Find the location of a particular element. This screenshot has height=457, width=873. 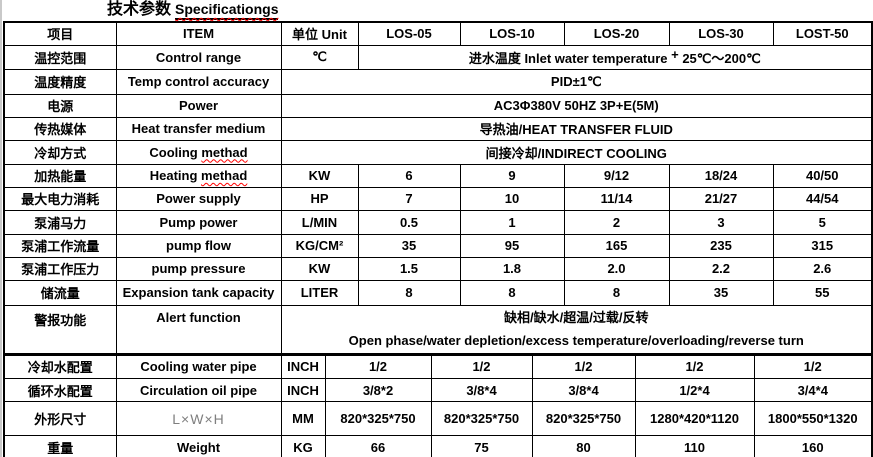

value-cell: 165 is located at coordinates (616, 245).